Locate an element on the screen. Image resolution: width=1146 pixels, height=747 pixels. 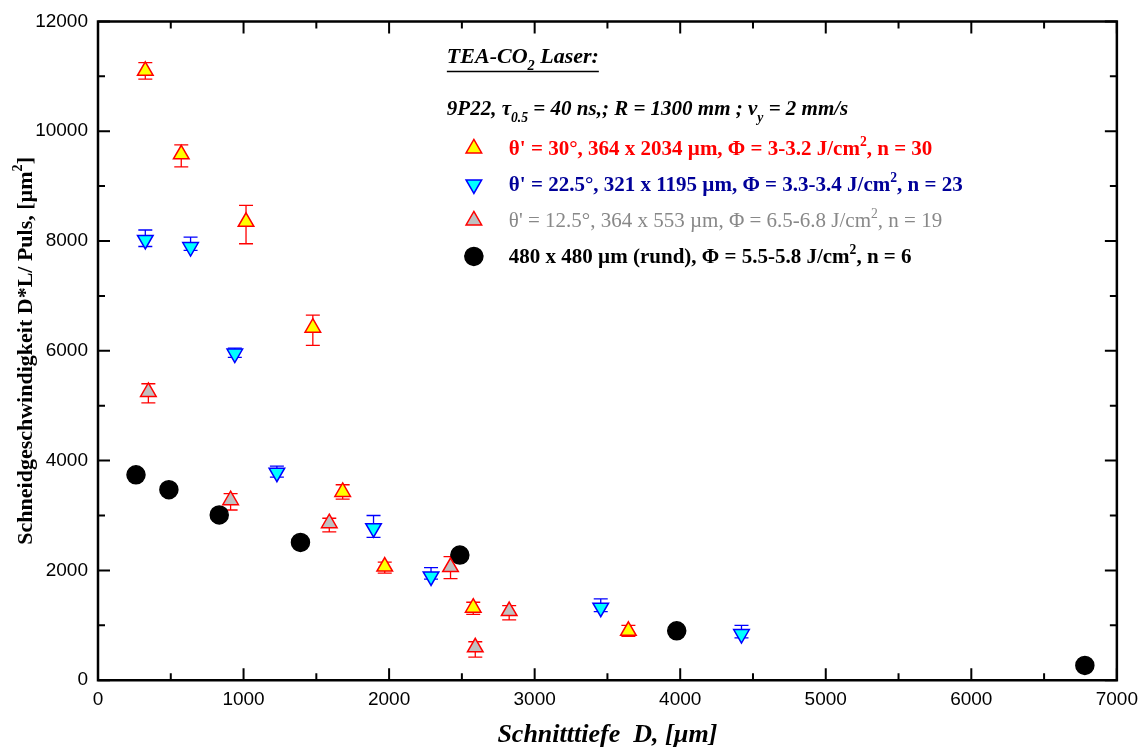
y-tick-label: 4000 is located at coordinates (66, 459).